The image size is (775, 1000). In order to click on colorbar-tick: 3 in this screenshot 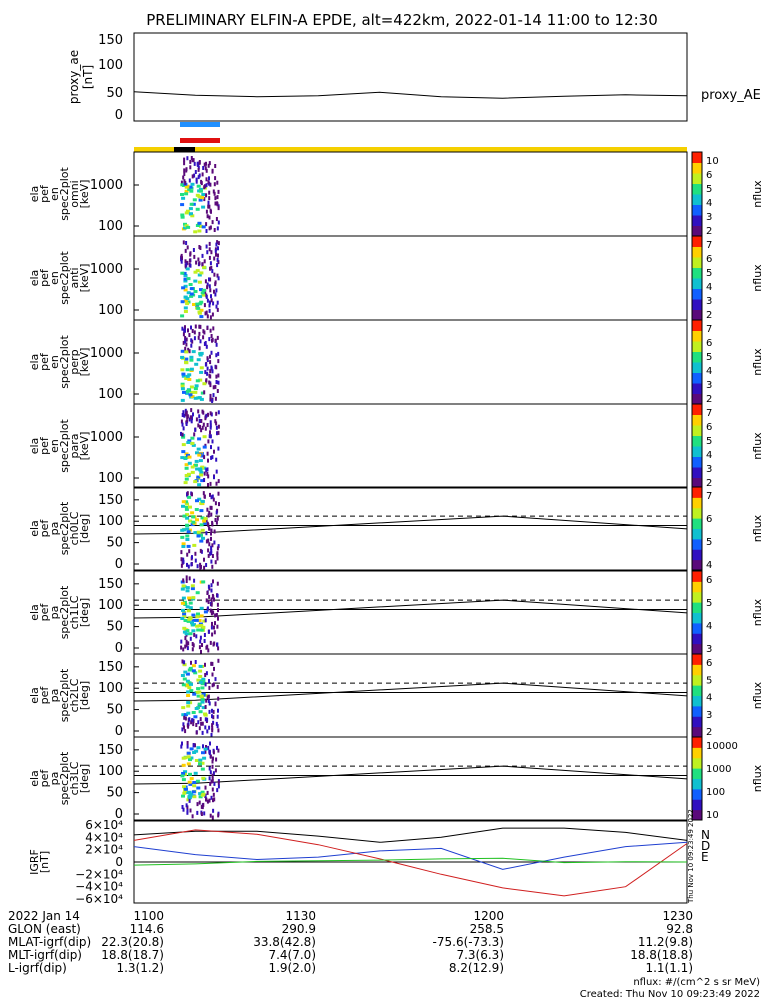, I will do `click(709, 301)`.